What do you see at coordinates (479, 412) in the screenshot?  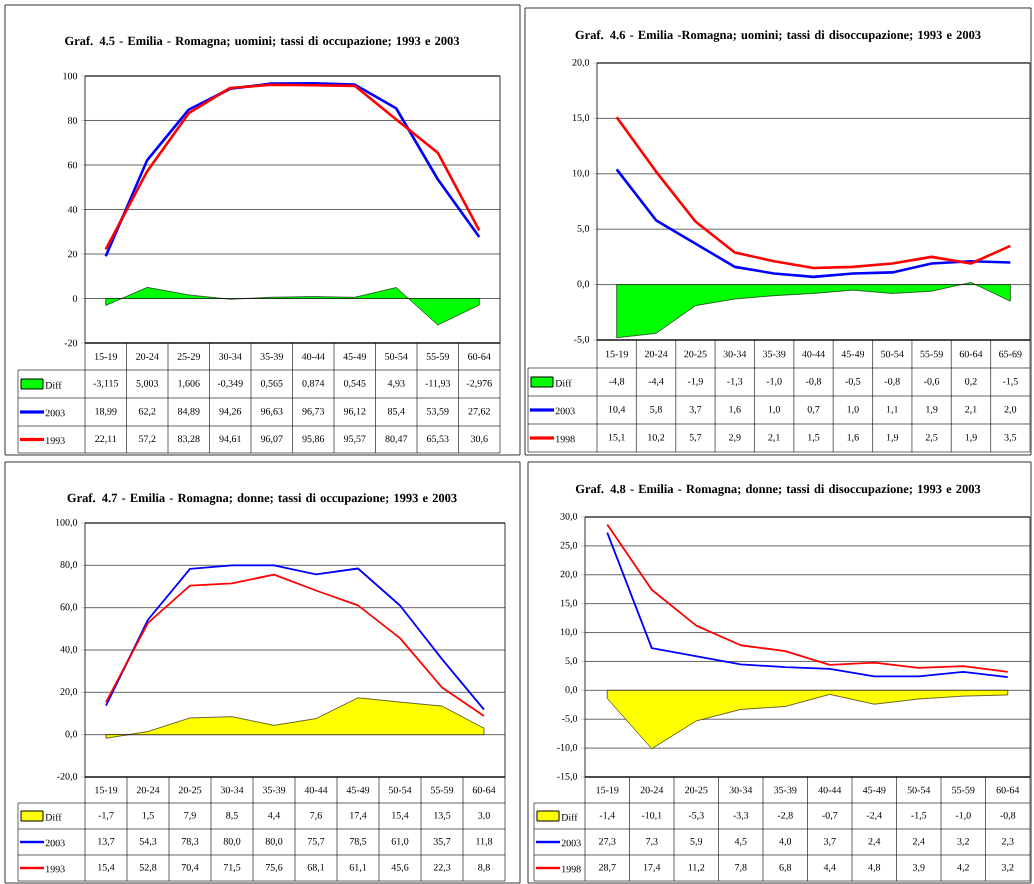 I see `data-label: 27,62` at bounding box center [479, 412].